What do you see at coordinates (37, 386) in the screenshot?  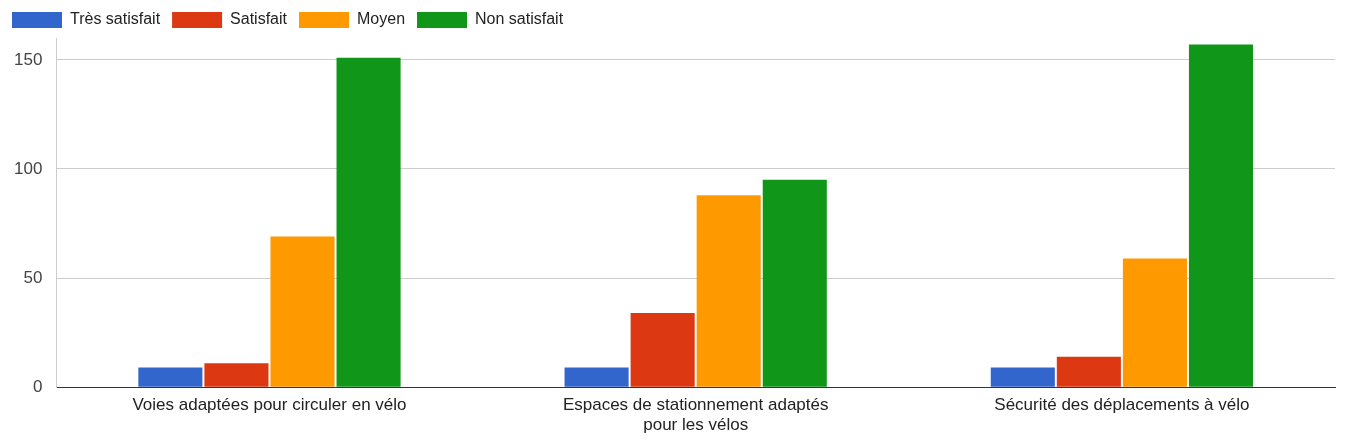 I see `y-tick-label: 0` at bounding box center [37, 386].